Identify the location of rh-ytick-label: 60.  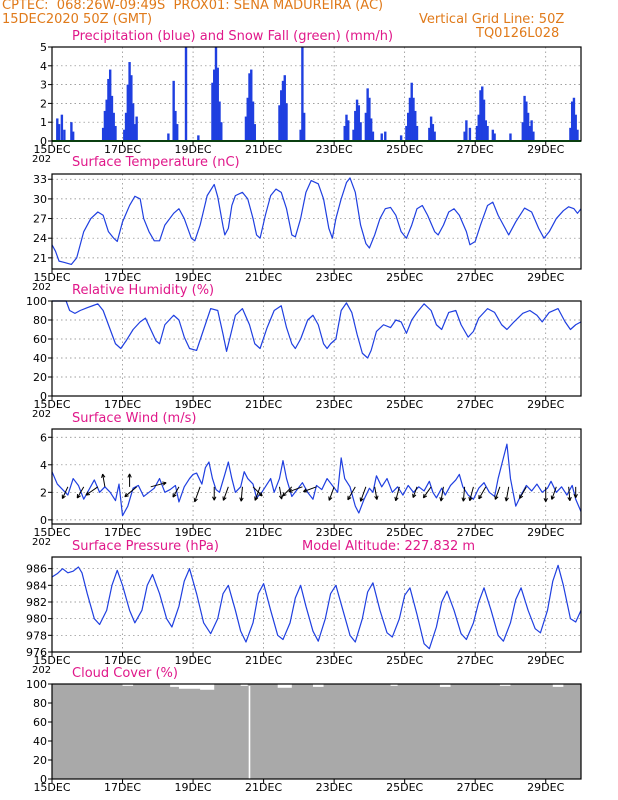
(40, 339).